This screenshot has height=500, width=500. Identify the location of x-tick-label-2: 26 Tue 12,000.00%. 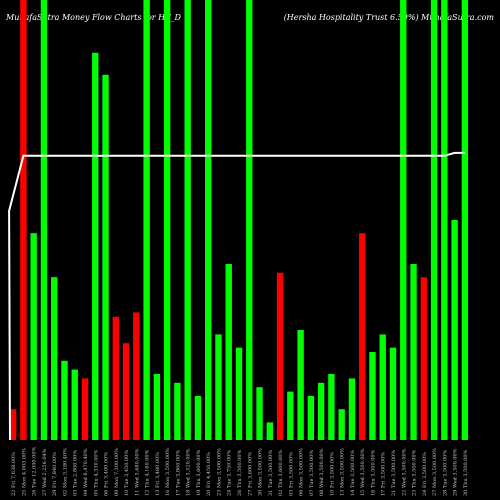
(35, 471).